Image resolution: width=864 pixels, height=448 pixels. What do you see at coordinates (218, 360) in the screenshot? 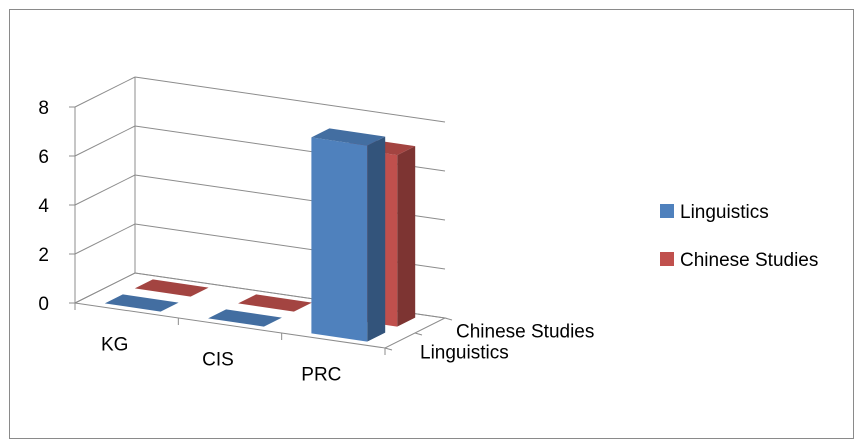
I see `x-tick-label: CIS` at bounding box center [218, 360].